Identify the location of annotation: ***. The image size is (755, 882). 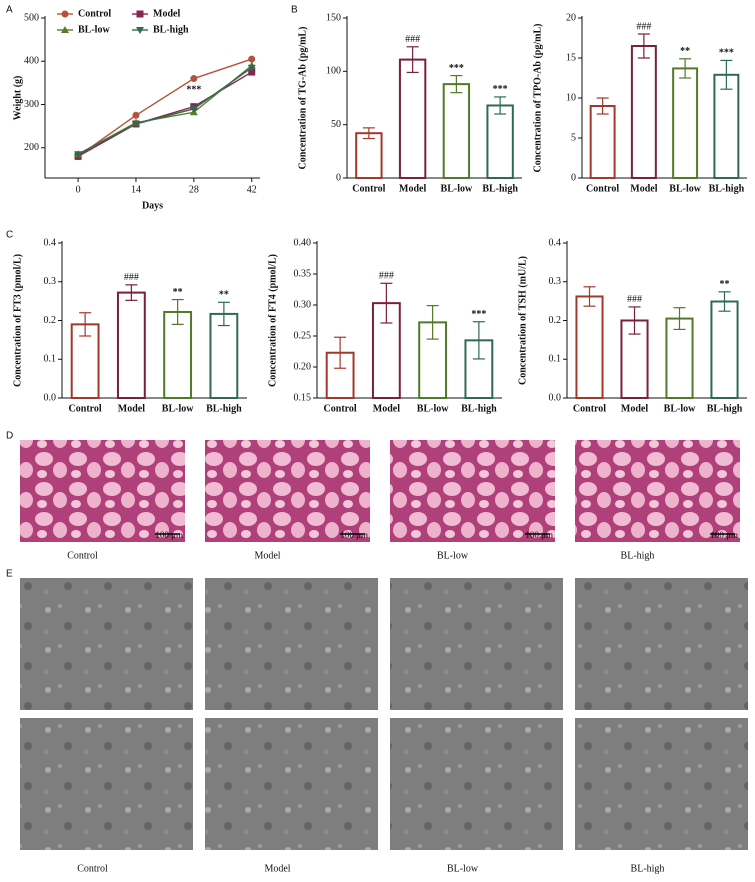
(193, 89).